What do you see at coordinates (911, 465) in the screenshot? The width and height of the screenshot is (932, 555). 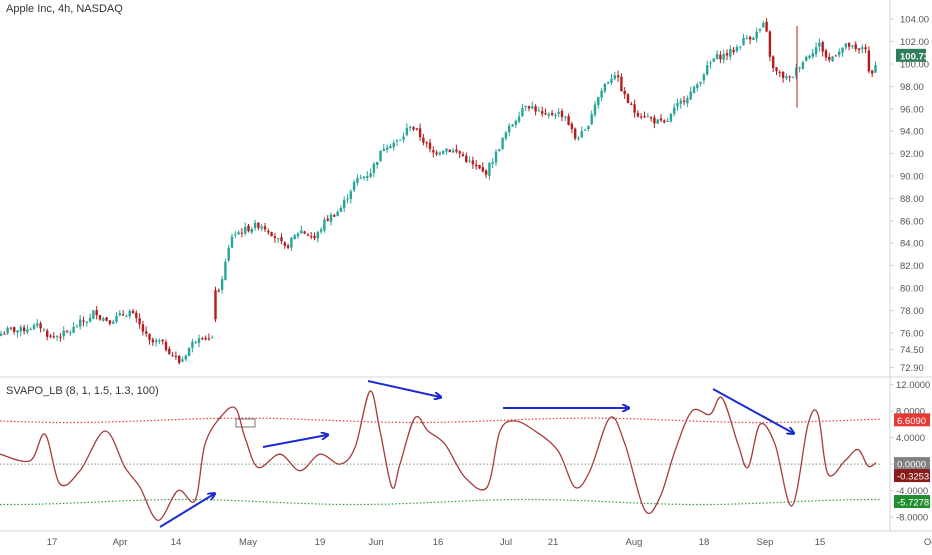 I see `zero-value-label: 0.0000` at bounding box center [911, 465].